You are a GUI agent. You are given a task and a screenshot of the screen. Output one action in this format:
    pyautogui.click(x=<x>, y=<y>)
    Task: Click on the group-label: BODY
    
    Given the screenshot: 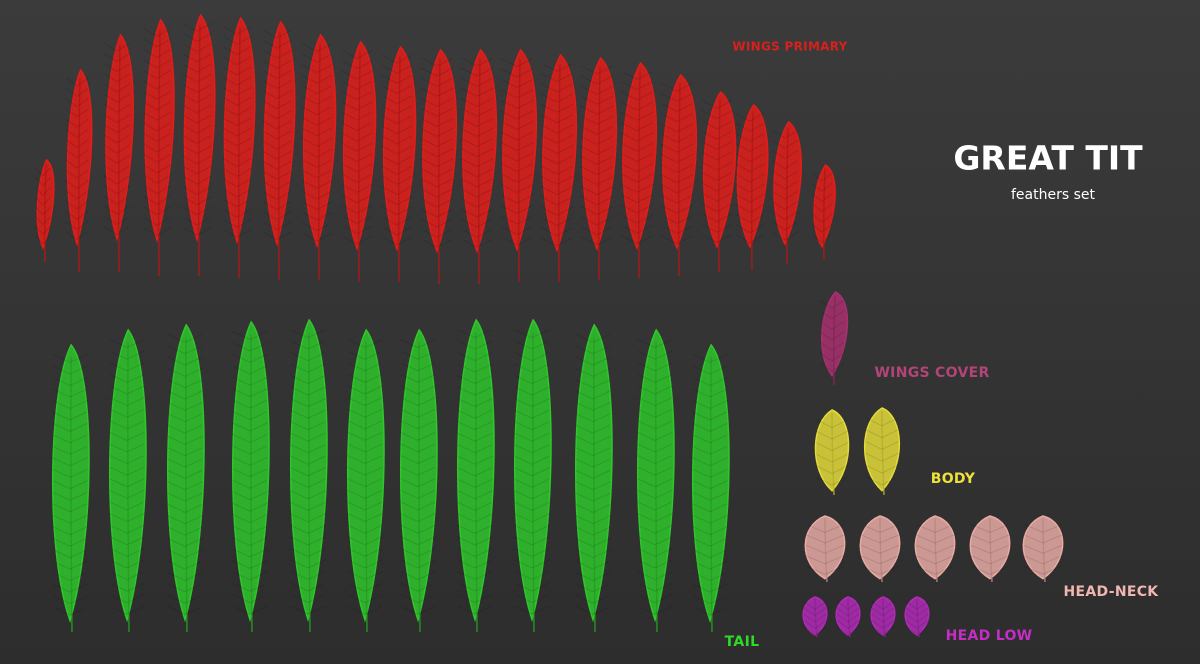 What is the action you would take?
    pyautogui.click(x=953, y=479)
    